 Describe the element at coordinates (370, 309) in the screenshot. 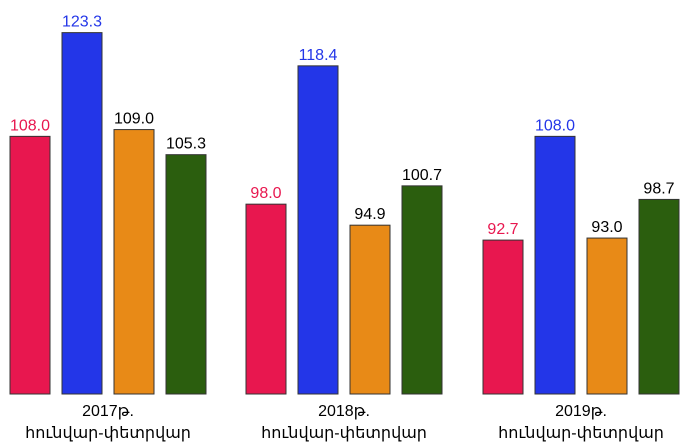

I see `bar-s3-c2` at that location.